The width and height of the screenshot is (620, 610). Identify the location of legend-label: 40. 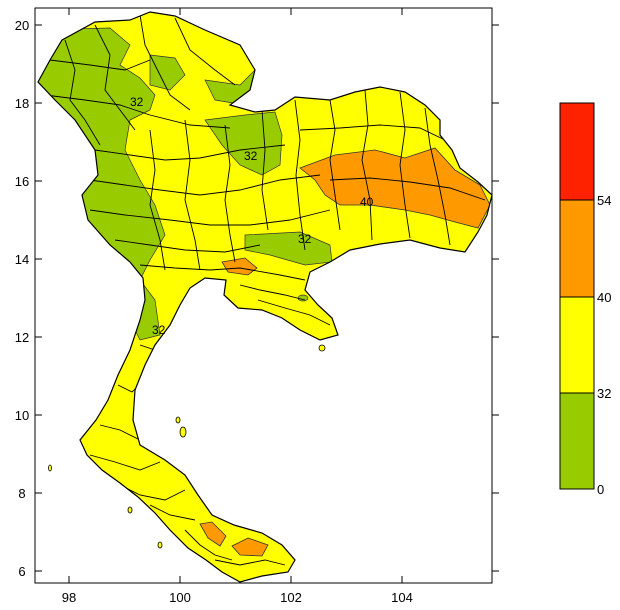
(604, 297).